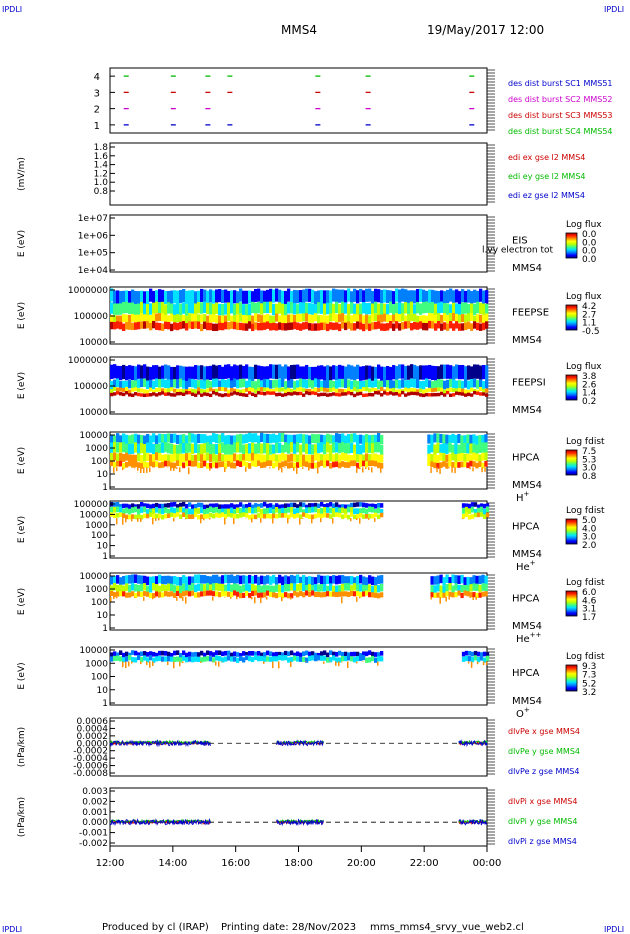 This screenshot has width=630, height=934. What do you see at coordinates (527, 626) in the screenshot?
I see `spacecraft-label: MMS4` at bounding box center [527, 626].